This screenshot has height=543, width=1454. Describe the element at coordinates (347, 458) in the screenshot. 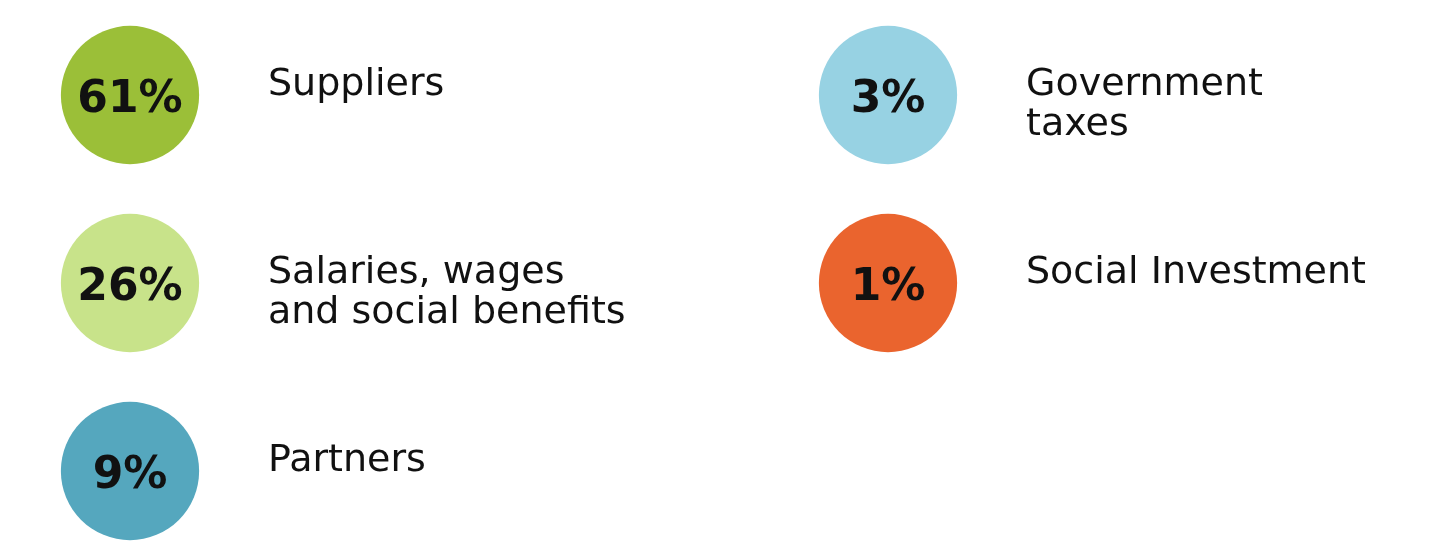

I see `category-label: Partners` at that location.